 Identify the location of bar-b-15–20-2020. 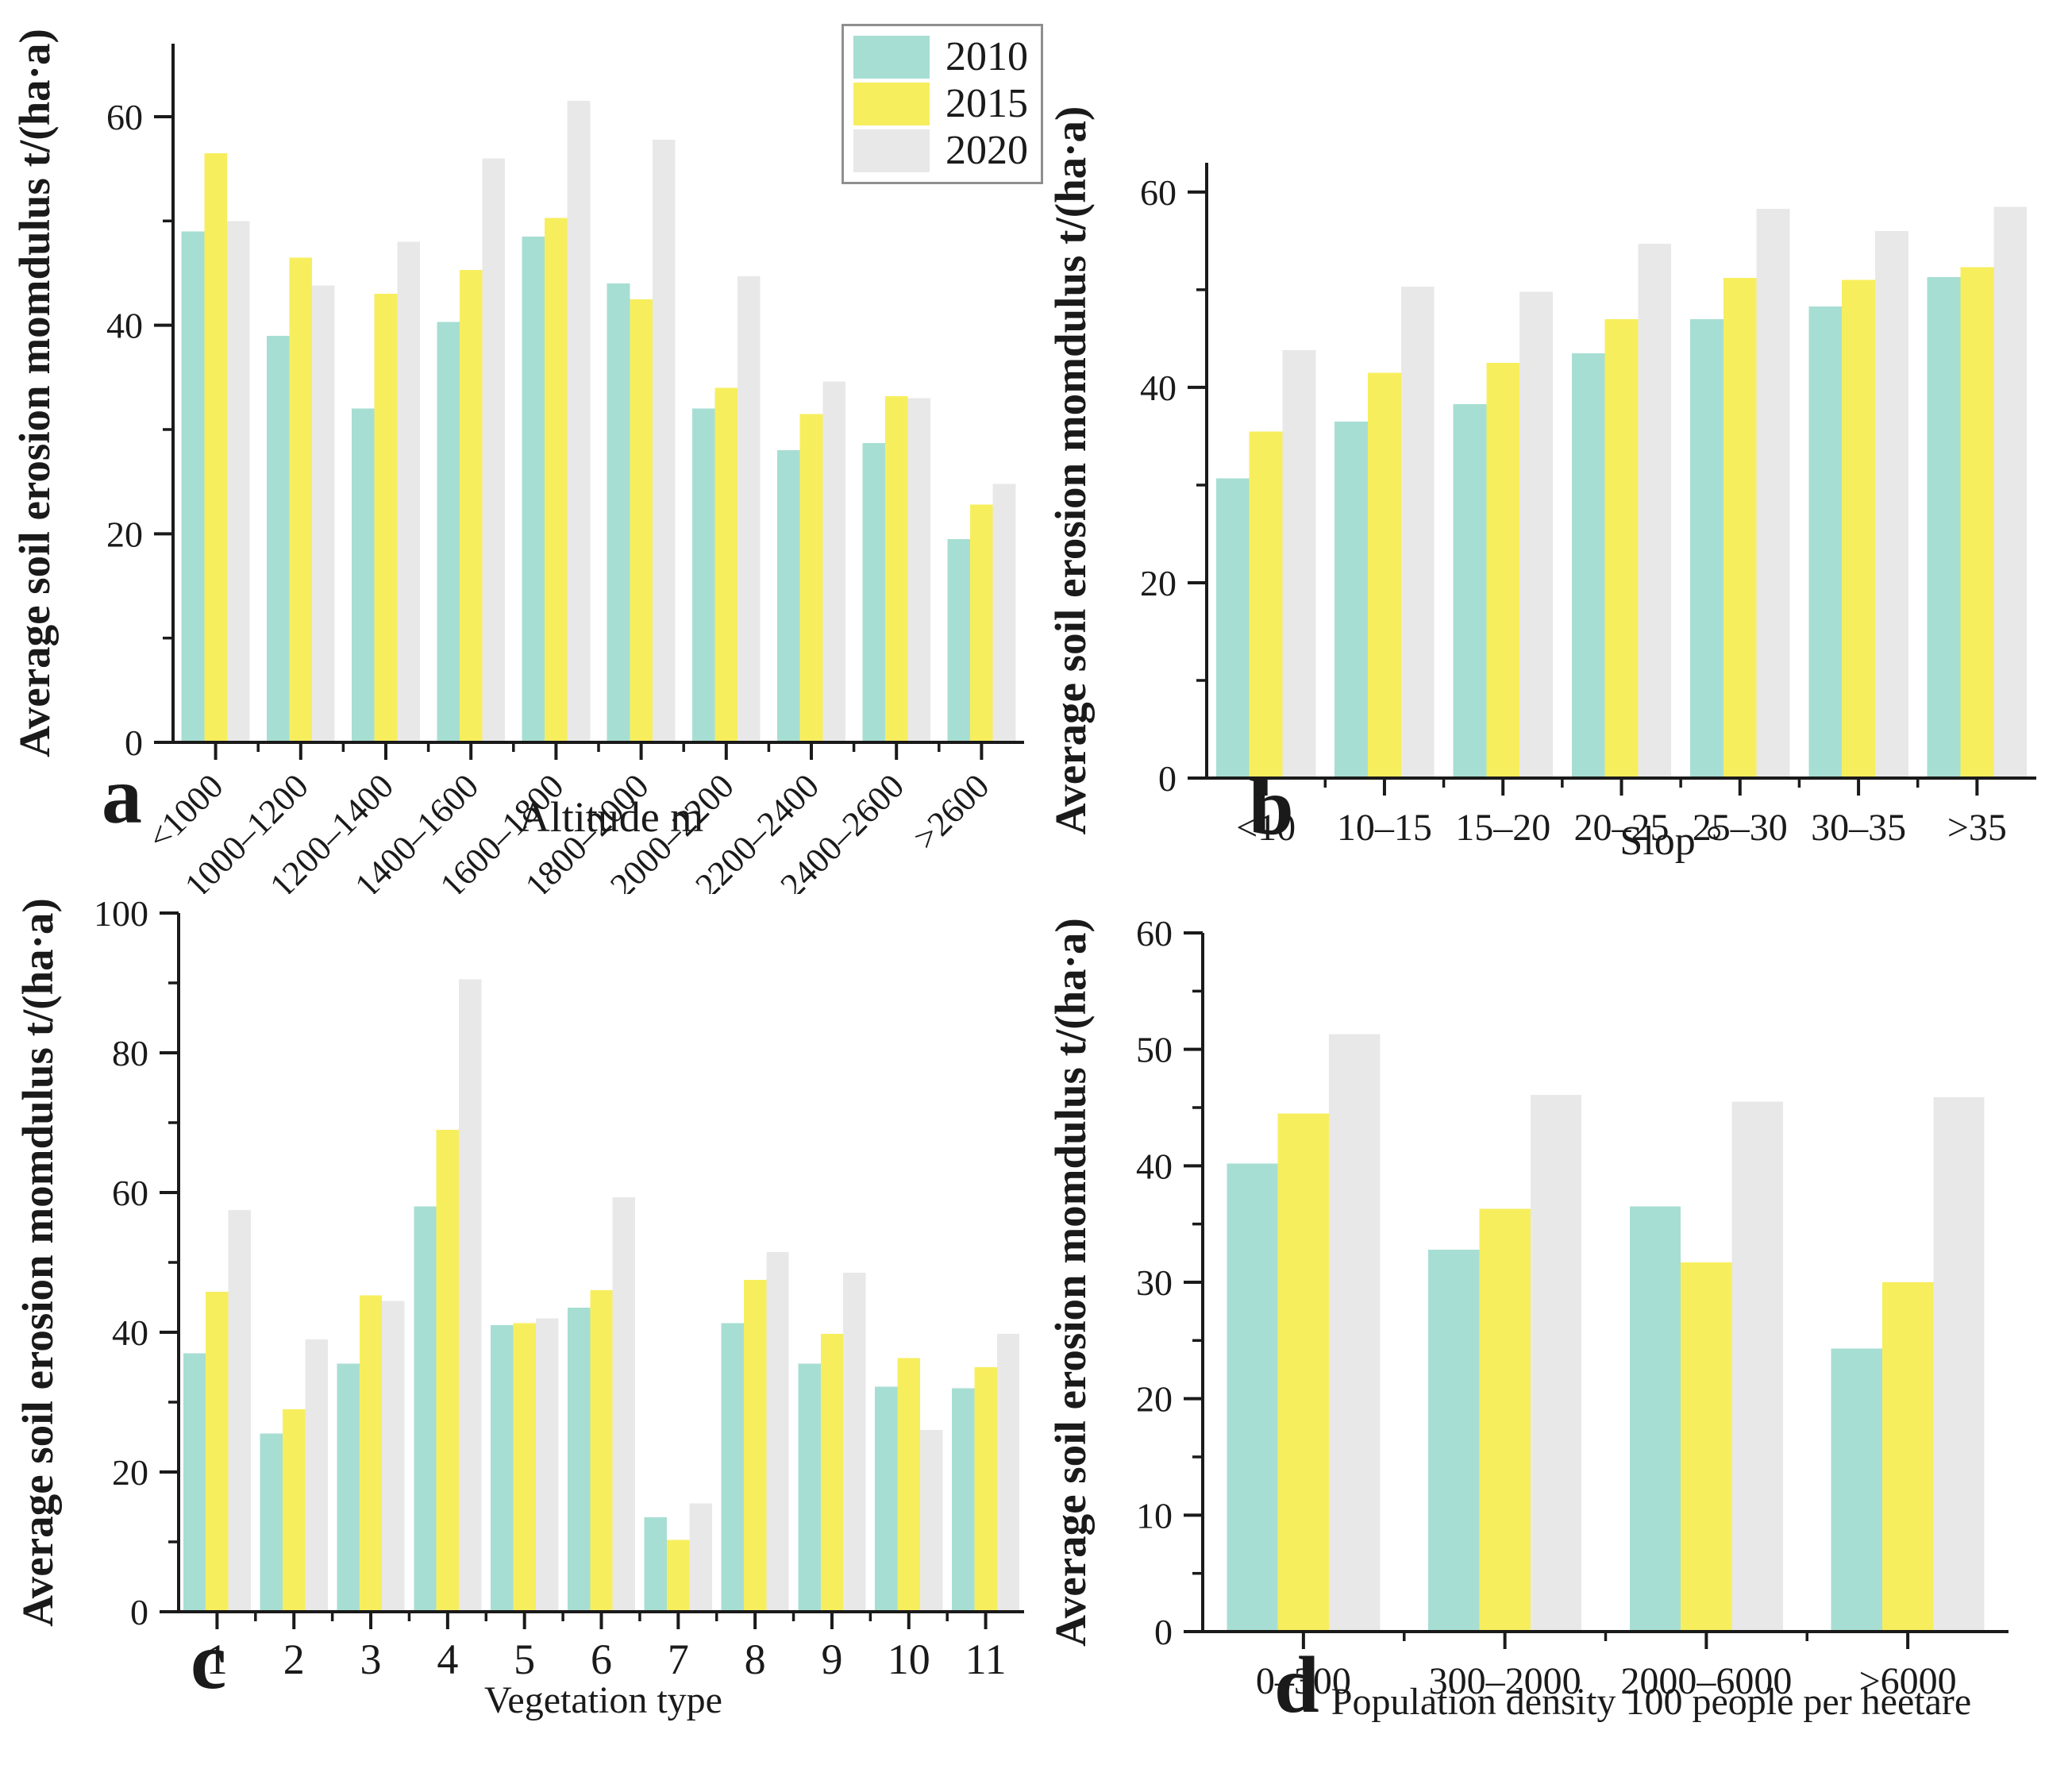
(1536, 534).